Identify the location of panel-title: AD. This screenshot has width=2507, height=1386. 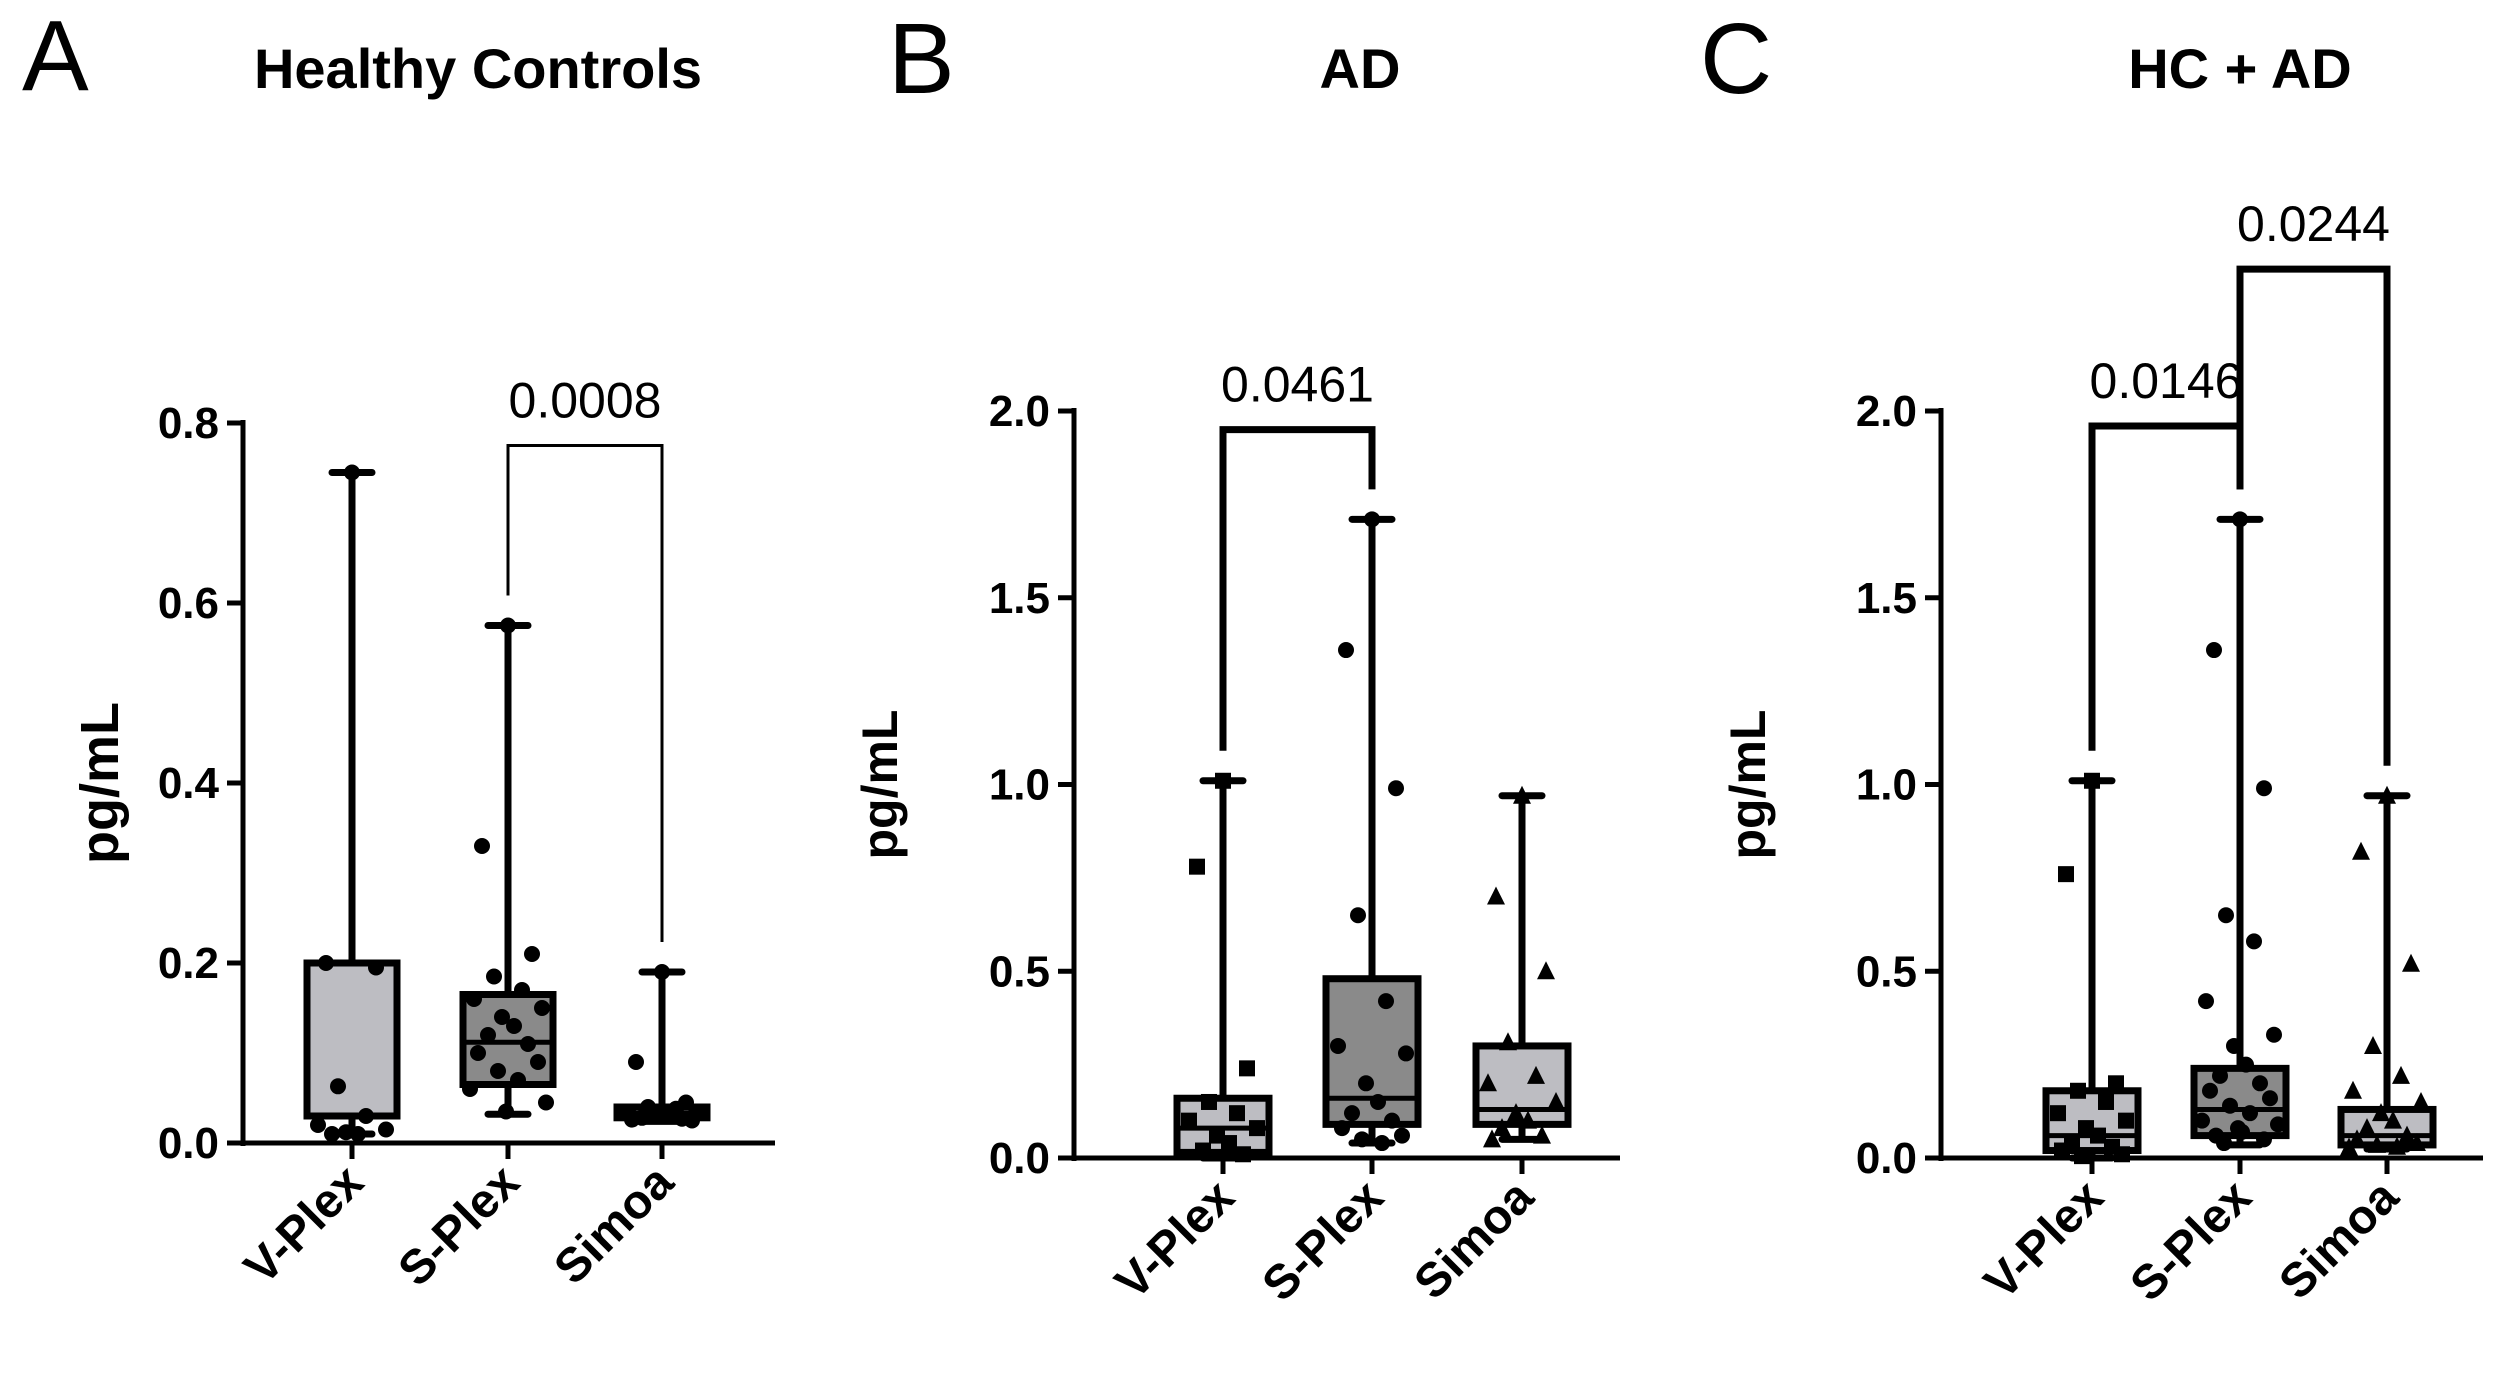
(1360, 68).